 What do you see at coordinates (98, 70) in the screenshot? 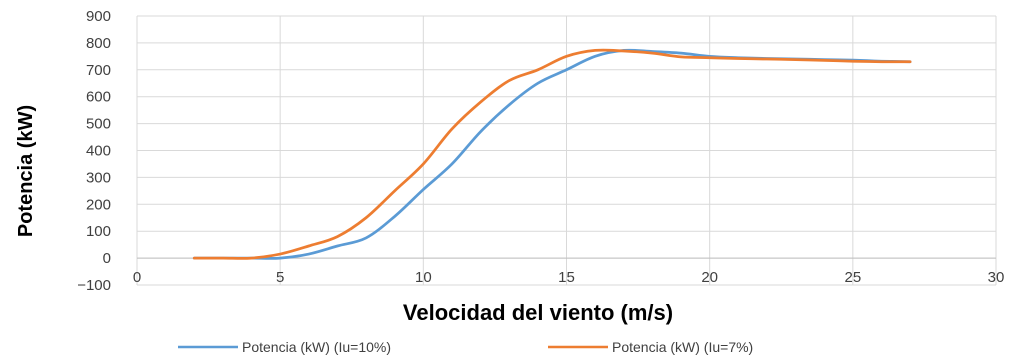
I see `y-tick-label: 700` at bounding box center [98, 70].